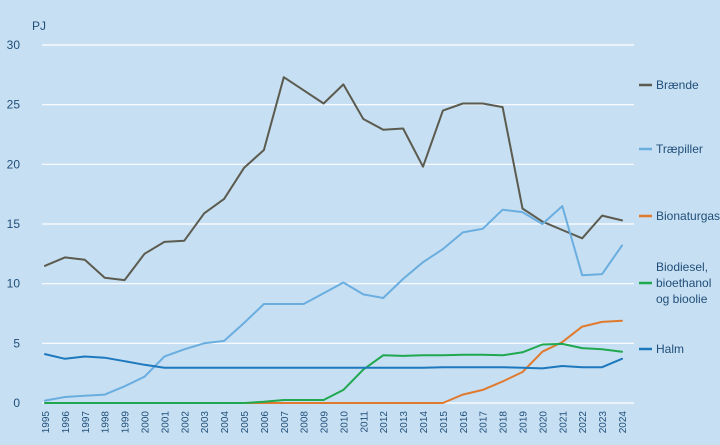 Image resolution: width=720 pixels, height=445 pixels. Describe the element at coordinates (524, 422) in the screenshot. I see `x-tick-label: 2019` at that location.